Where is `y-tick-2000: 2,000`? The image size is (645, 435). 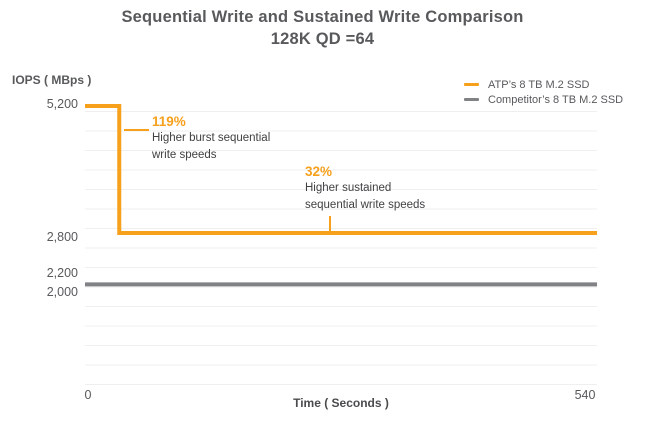 y-tick-2000: 2,000 is located at coordinates (62, 292).